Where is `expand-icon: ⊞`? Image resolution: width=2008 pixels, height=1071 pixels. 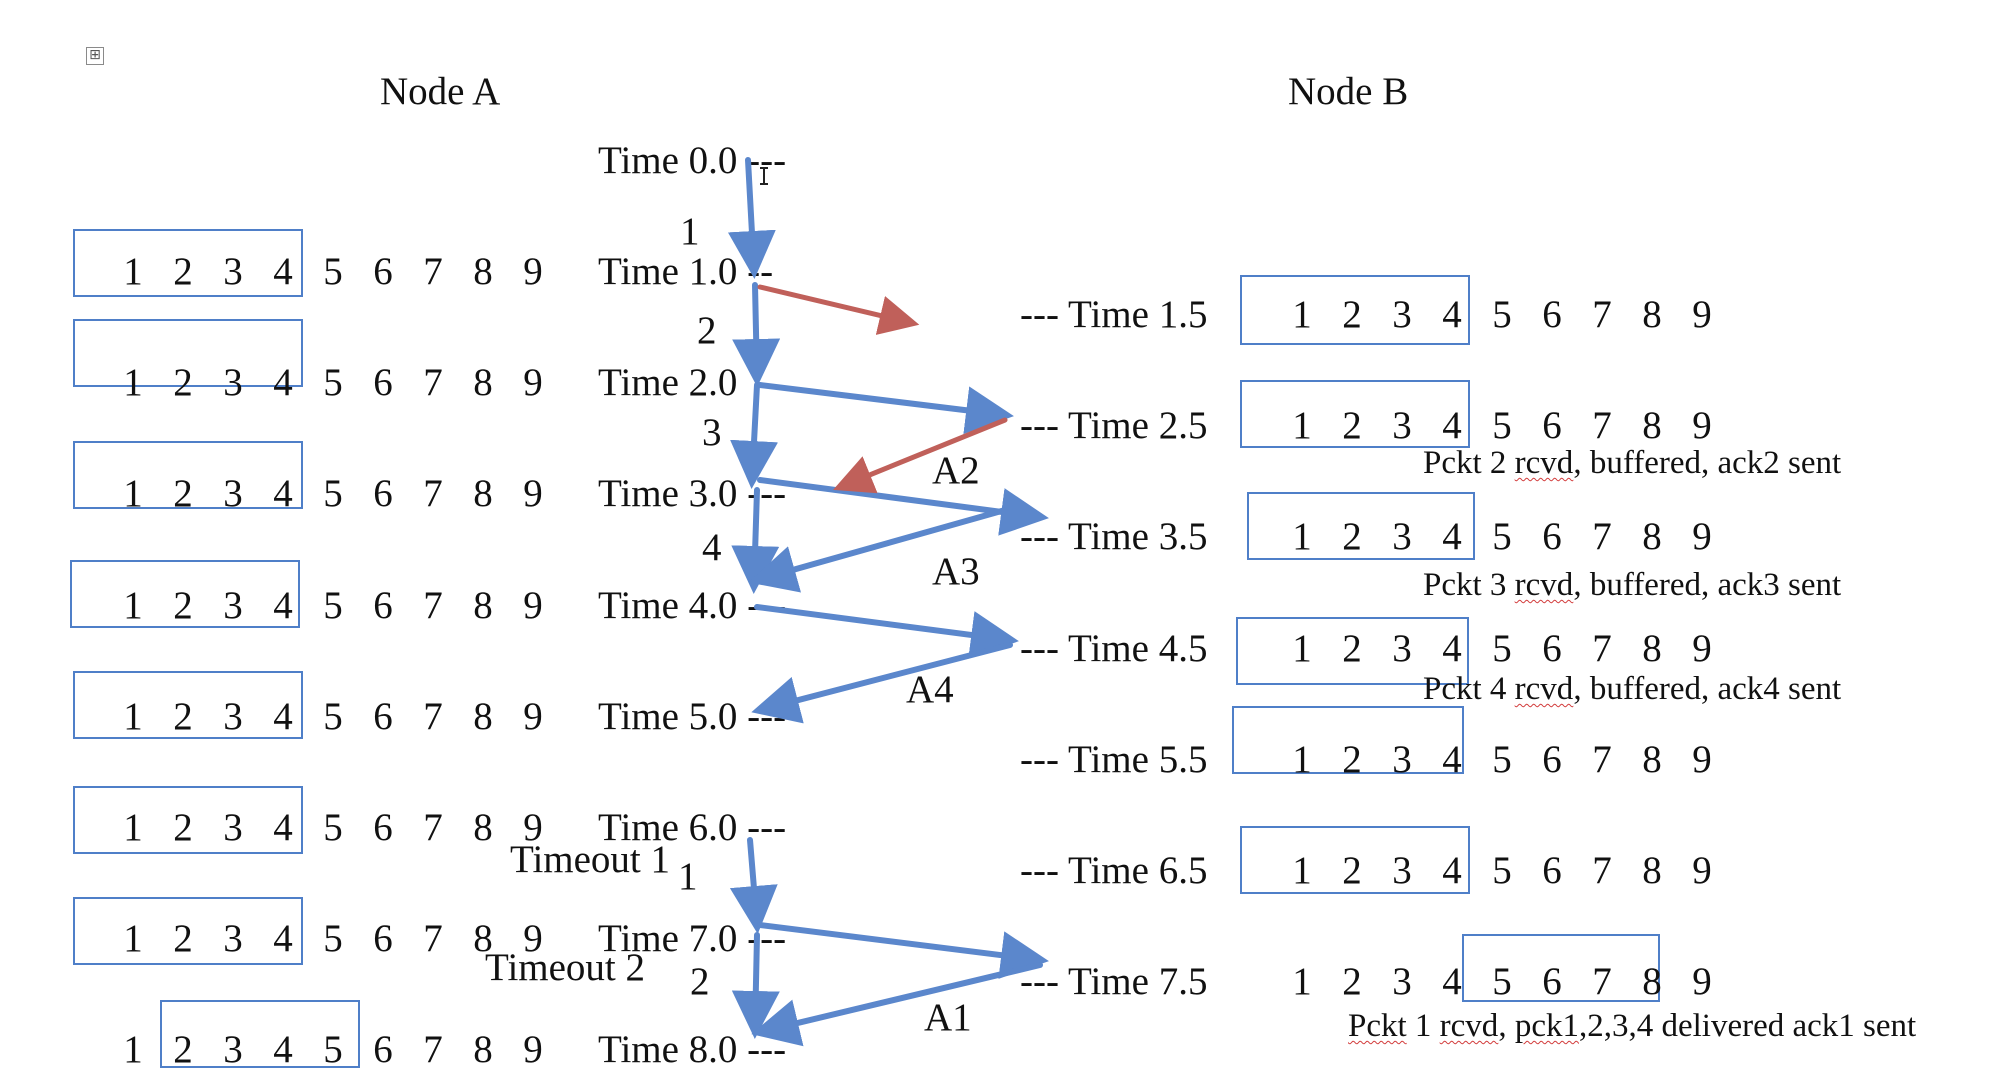 expand-icon: ⊞ is located at coordinates (95, 56).